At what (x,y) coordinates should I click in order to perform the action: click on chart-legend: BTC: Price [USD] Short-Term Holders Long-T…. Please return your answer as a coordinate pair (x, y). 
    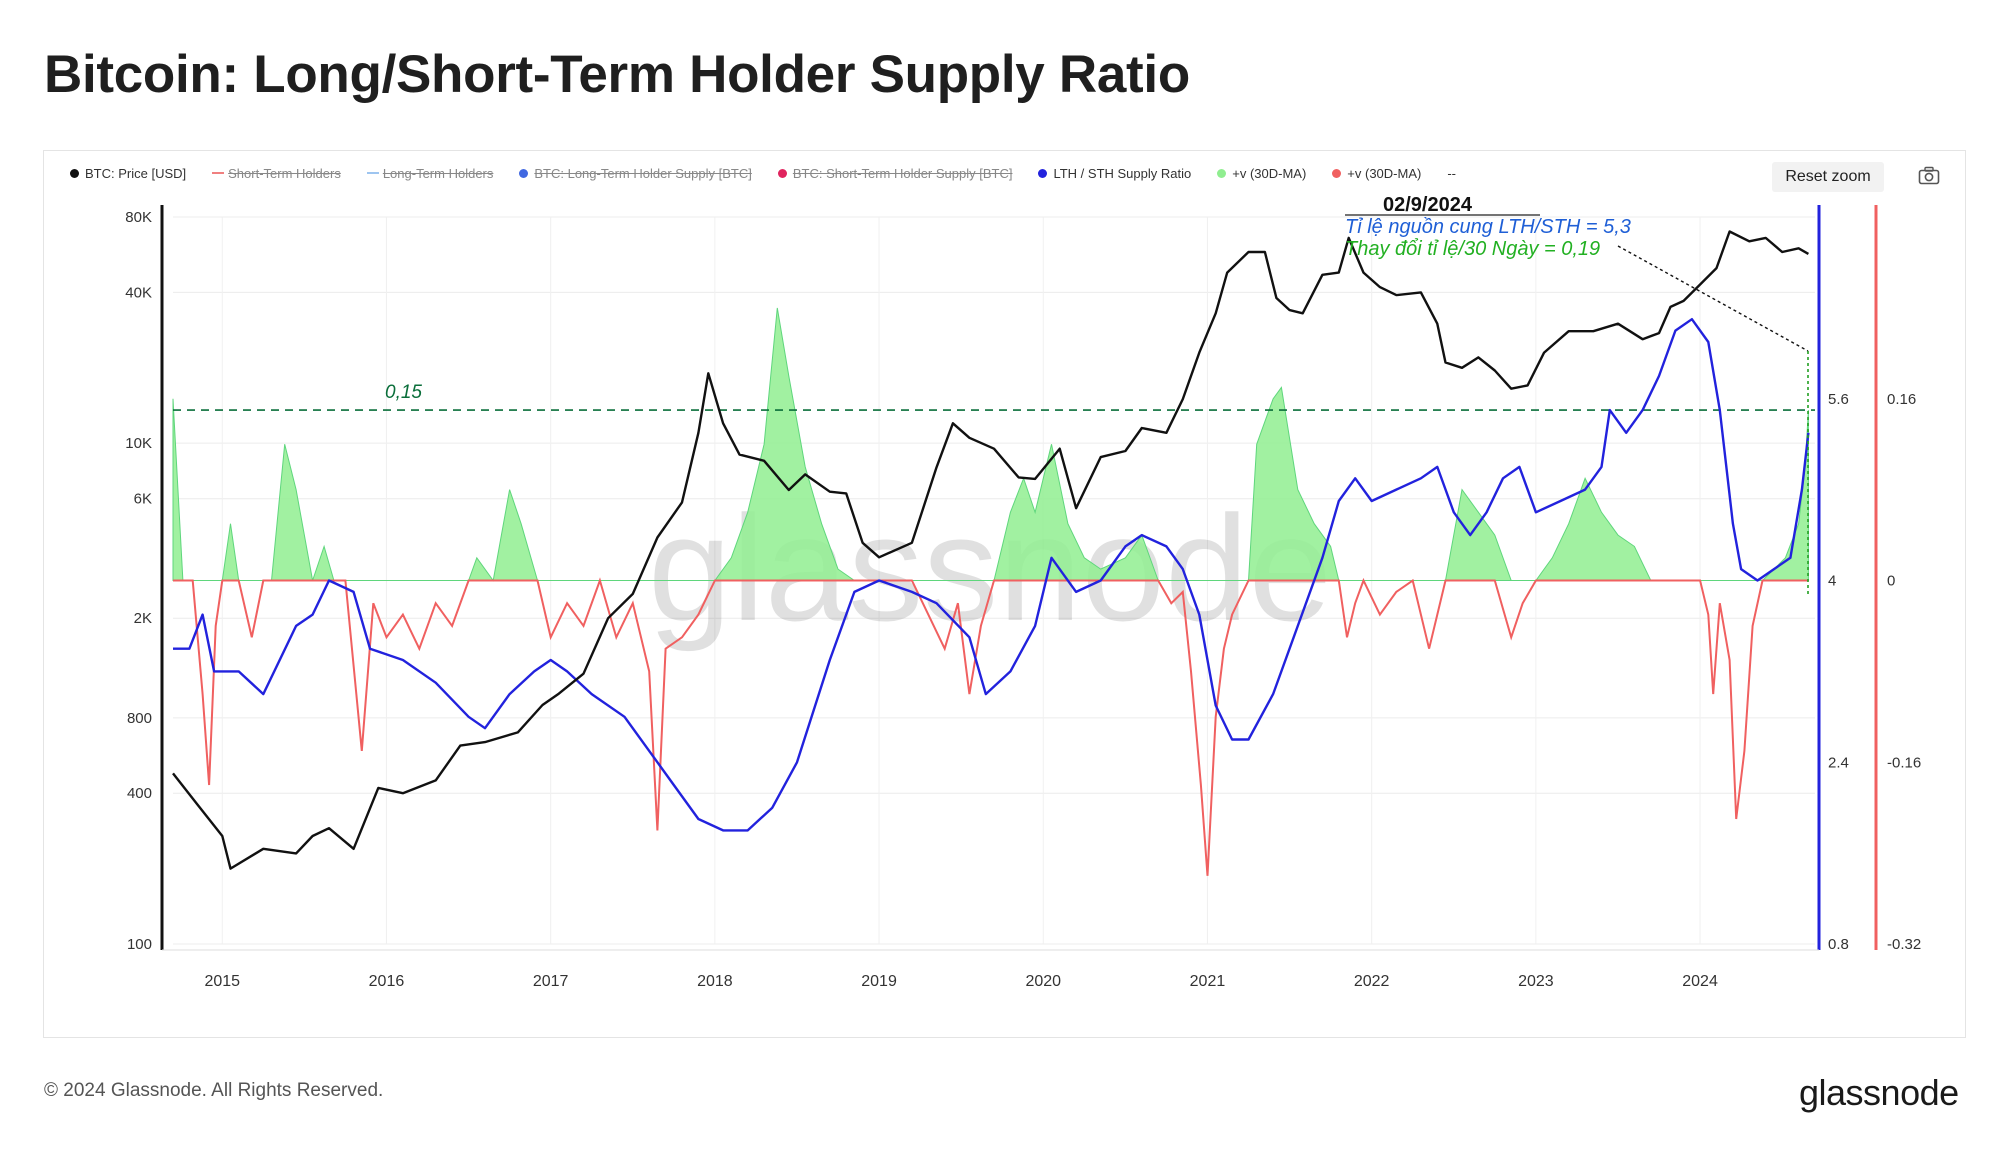
    Looking at the image, I should click on (776, 173).